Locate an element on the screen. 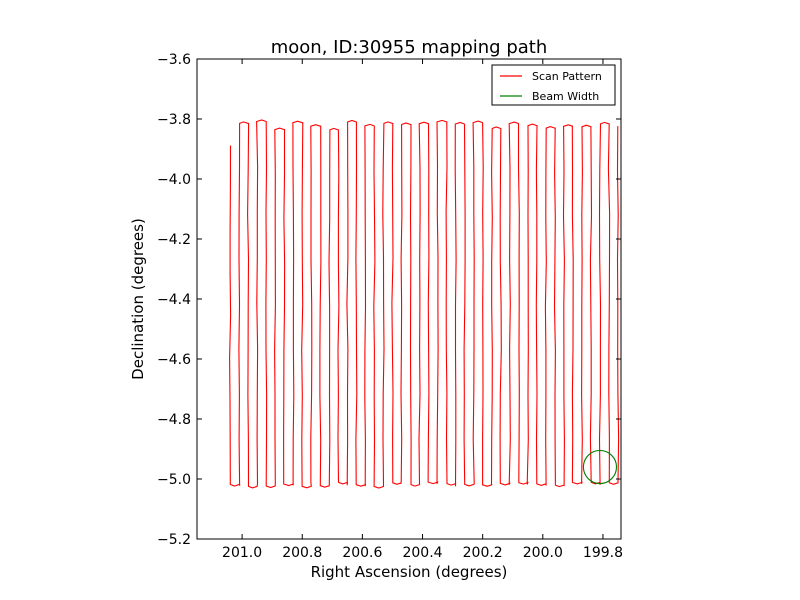  legend-box is located at coordinates (553, 85).